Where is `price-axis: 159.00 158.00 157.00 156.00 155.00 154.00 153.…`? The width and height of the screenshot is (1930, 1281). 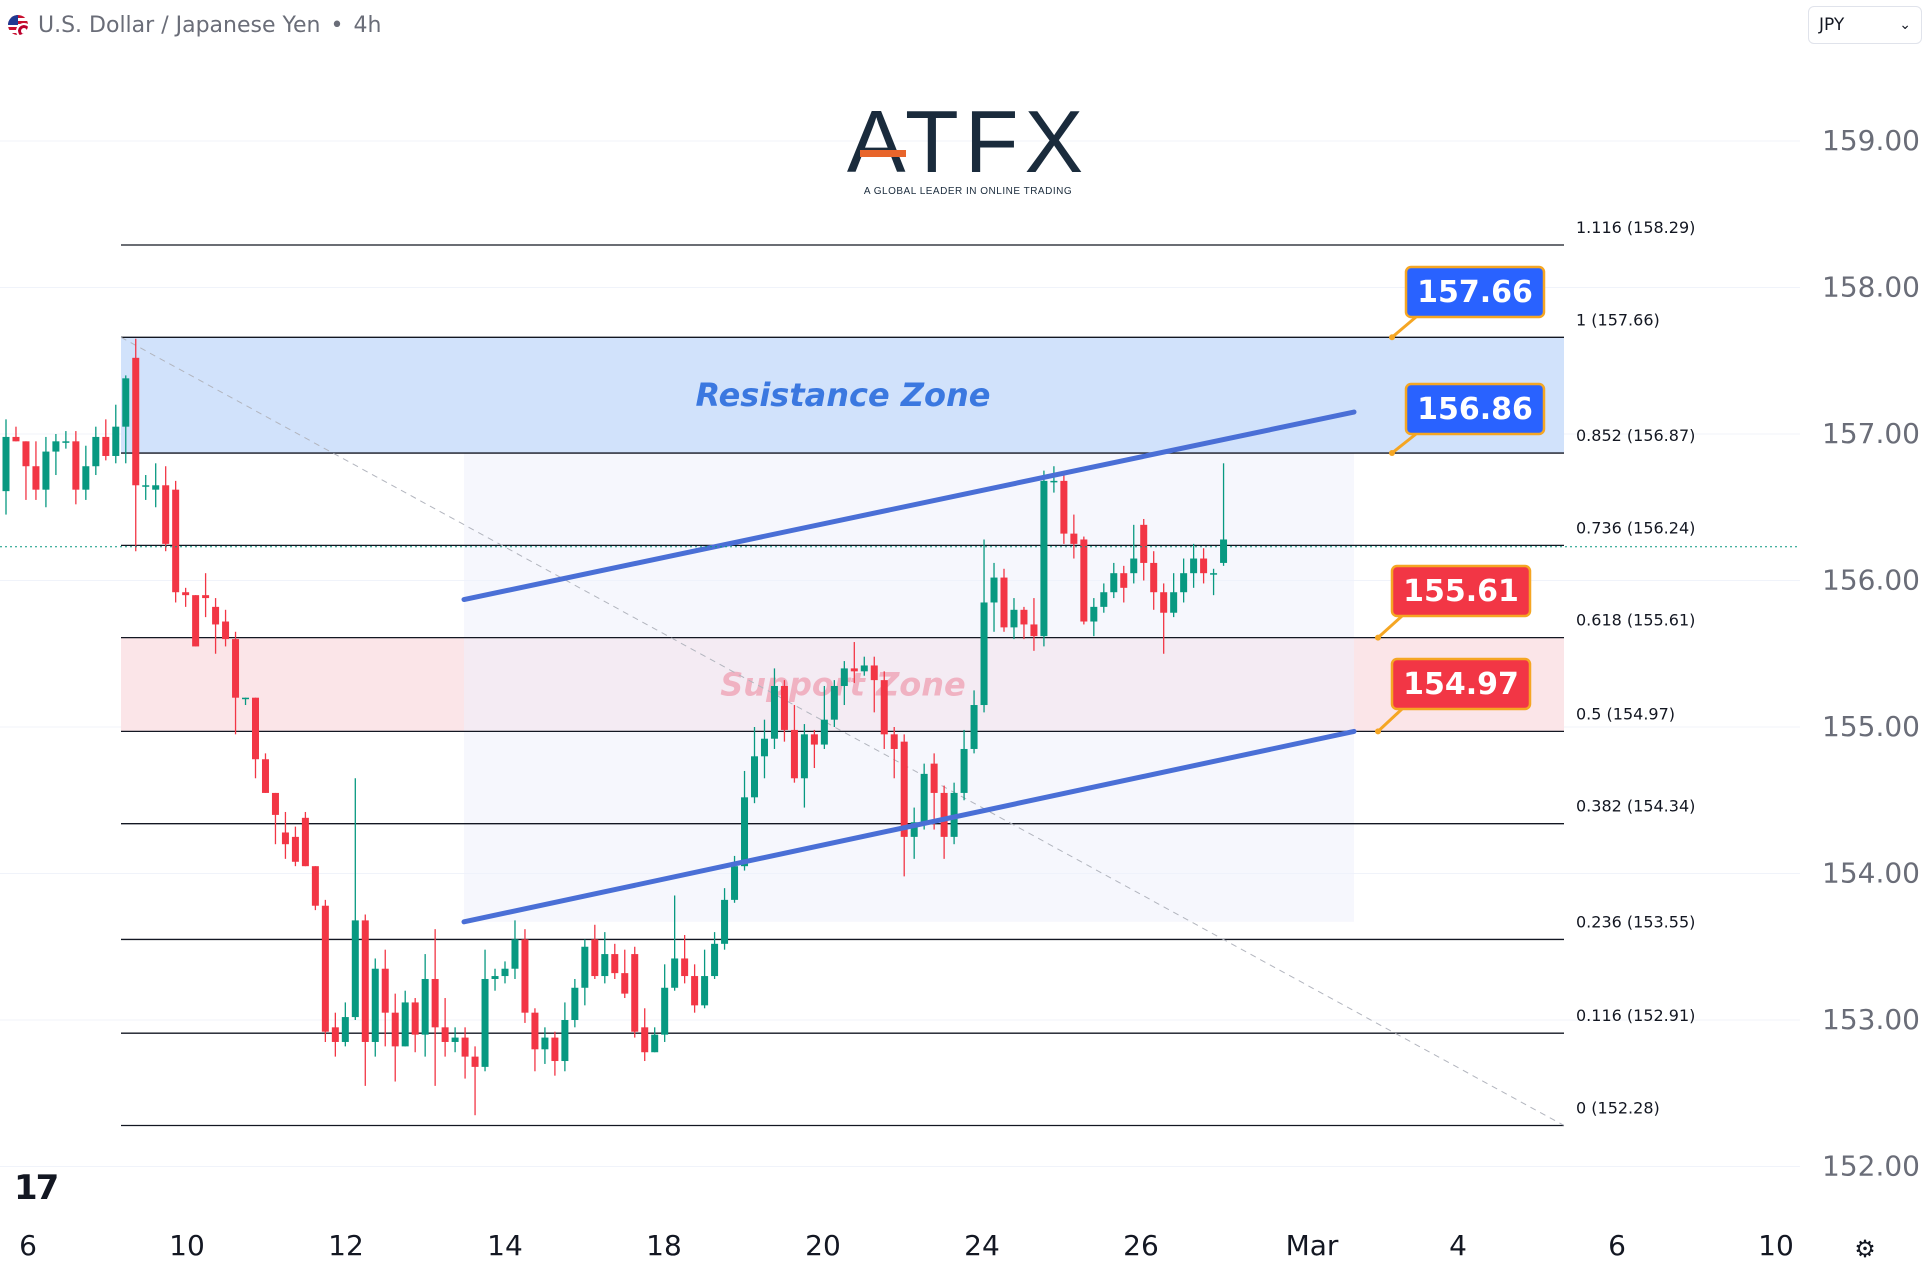 price-axis: 159.00 158.00 157.00 156.00 155.00 154.00 153.… is located at coordinates (1871, 653).